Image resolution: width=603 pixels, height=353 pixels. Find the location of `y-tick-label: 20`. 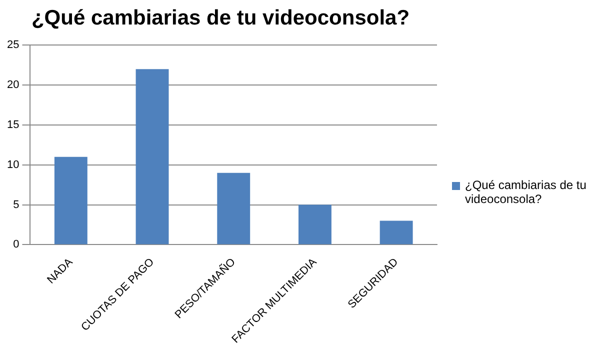

y-tick-label: 20 is located at coordinates (13, 85).